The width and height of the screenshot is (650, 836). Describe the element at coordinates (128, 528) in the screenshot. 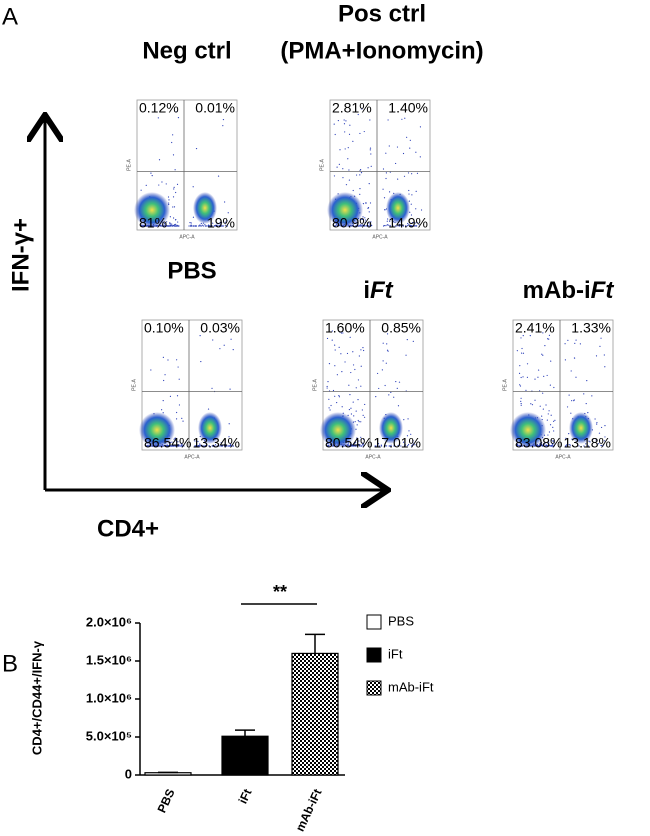

I see `x-axis-label: CD4+` at that location.